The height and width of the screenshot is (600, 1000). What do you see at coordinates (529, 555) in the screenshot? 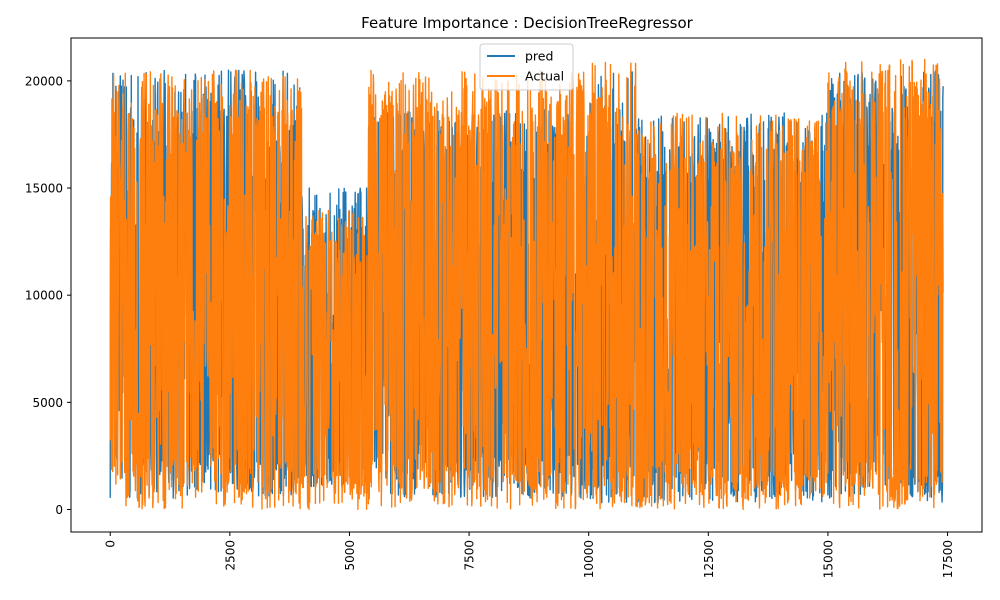
I see `x-axis: 0 2500 5000 7500 10000 12500 15000 17500` at bounding box center [529, 555].